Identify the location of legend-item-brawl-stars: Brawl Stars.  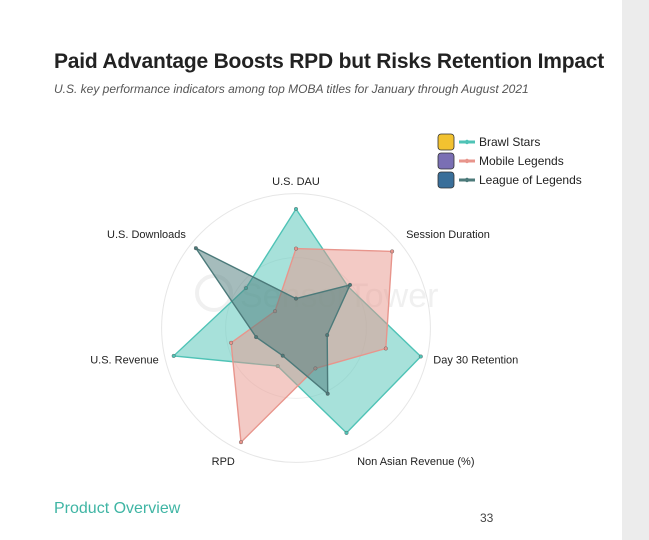
(488, 142).